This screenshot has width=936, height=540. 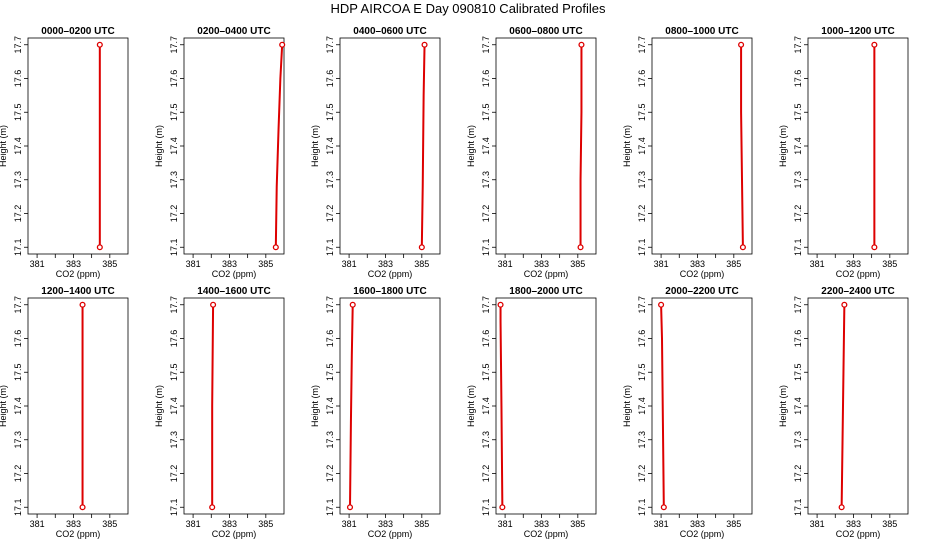 What do you see at coordinates (545, 291) in the screenshot?
I see `panel-title: 1800–2000 UTC` at bounding box center [545, 291].